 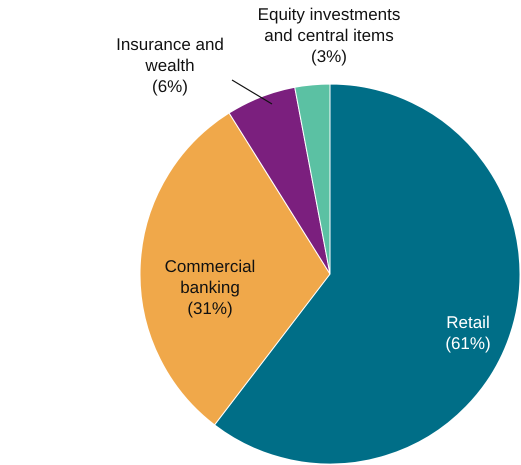 I want to click on data-label: (6%), so click(x=170, y=86).